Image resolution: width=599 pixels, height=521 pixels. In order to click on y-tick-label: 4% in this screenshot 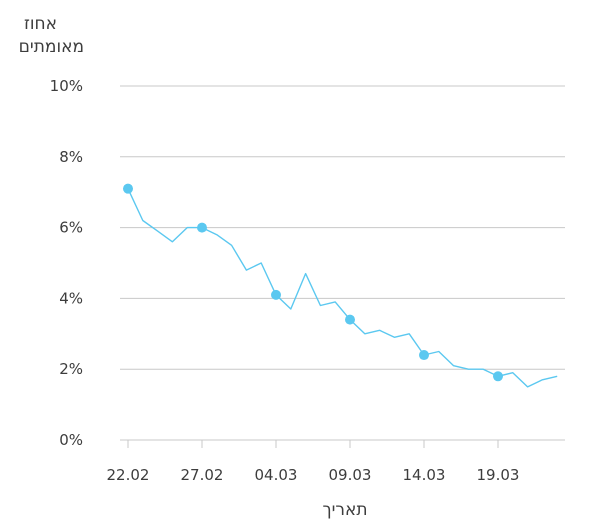, I will do `click(71, 298)`.